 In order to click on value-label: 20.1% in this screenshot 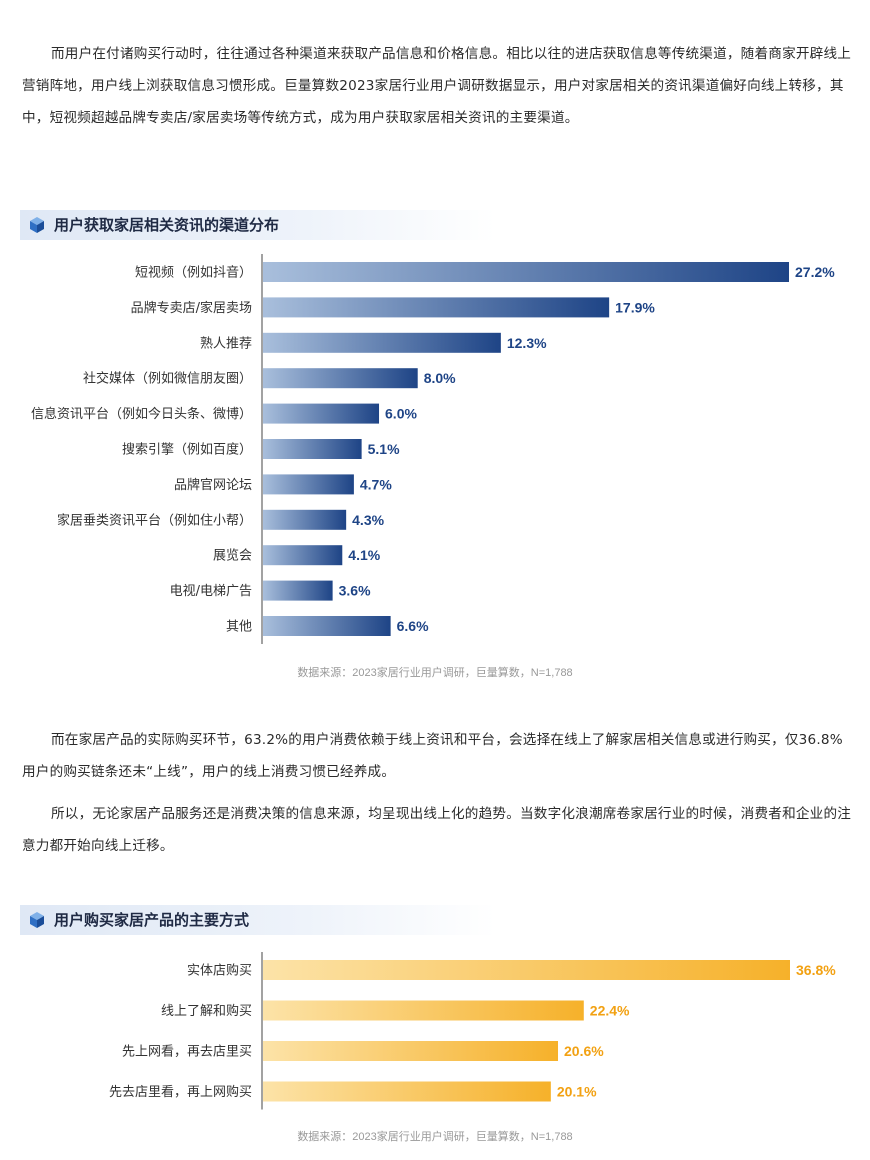, I will do `click(577, 1092)`.